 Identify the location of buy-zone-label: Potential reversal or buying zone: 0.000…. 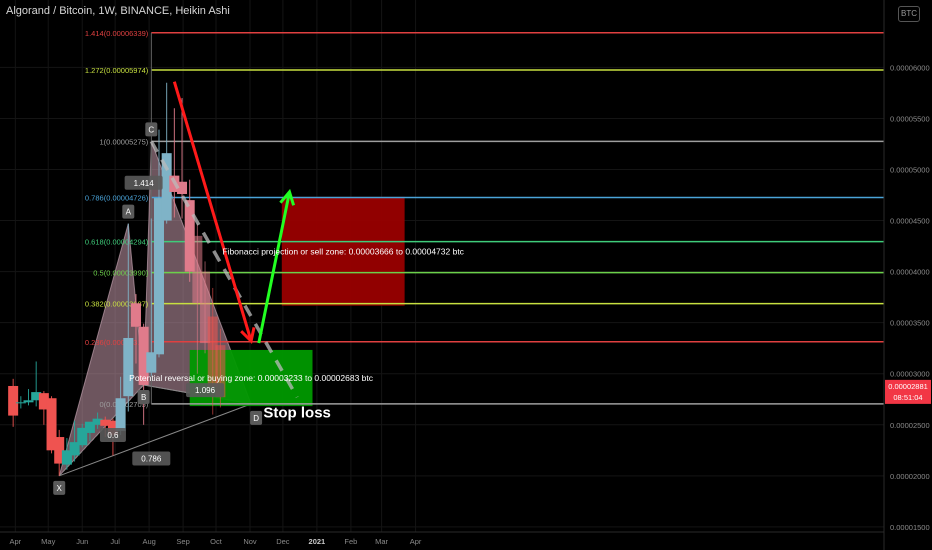
(251, 378).